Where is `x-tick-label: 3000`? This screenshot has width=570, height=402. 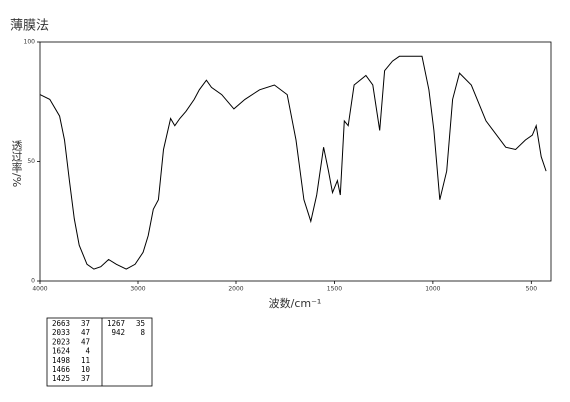 x-tick-label: 3000 is located at coordinates (137, 289).